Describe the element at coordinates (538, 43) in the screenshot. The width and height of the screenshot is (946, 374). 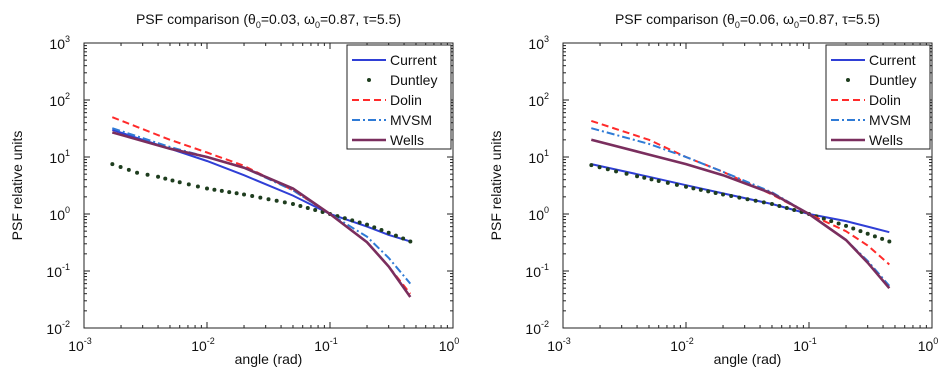
I see `y-tick-label: 10³` at that location.